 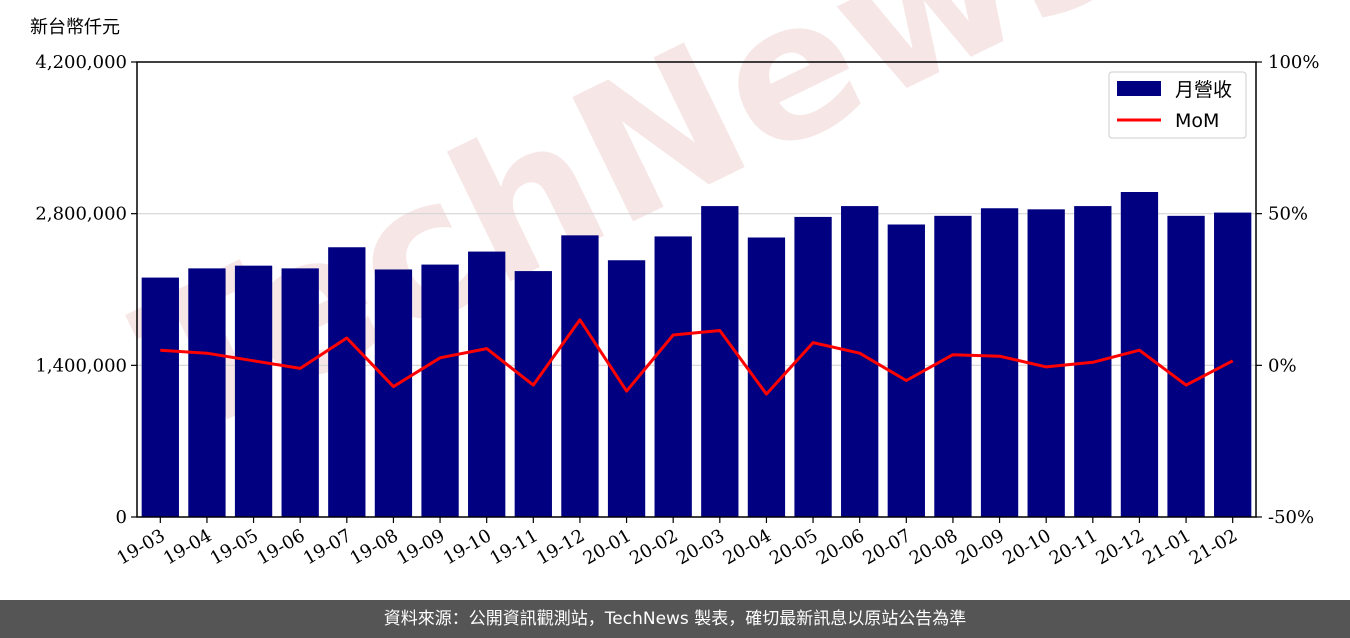 I want to click on x-tick-label: 20-04, so click(x=746, y=547).